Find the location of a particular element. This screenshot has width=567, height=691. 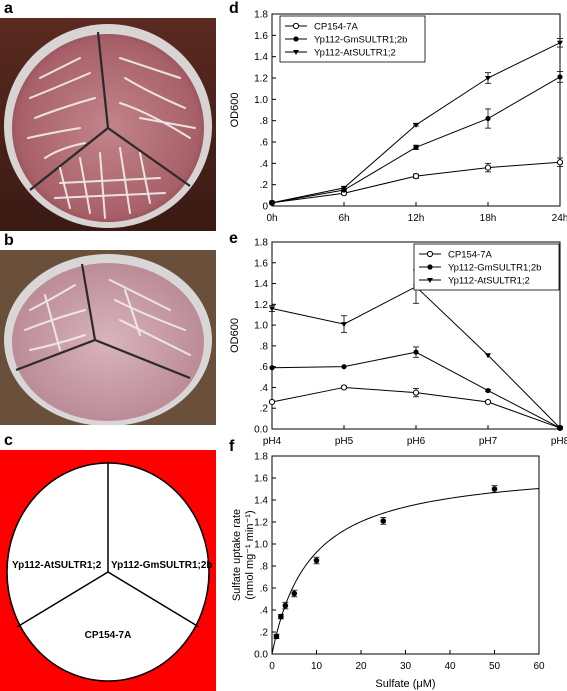

y-tick-label: 0 is located at coordinates (265, 207).